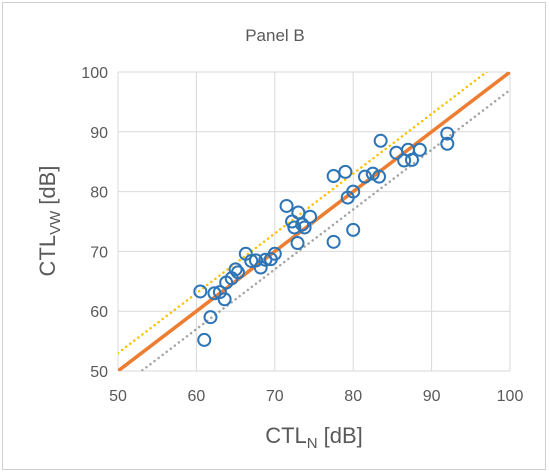 The height and width of the screenshot is (474, 550). Describe the element at coordinates (275, 396) in the screenshot. I see `x-tick-label: 70` at that location.